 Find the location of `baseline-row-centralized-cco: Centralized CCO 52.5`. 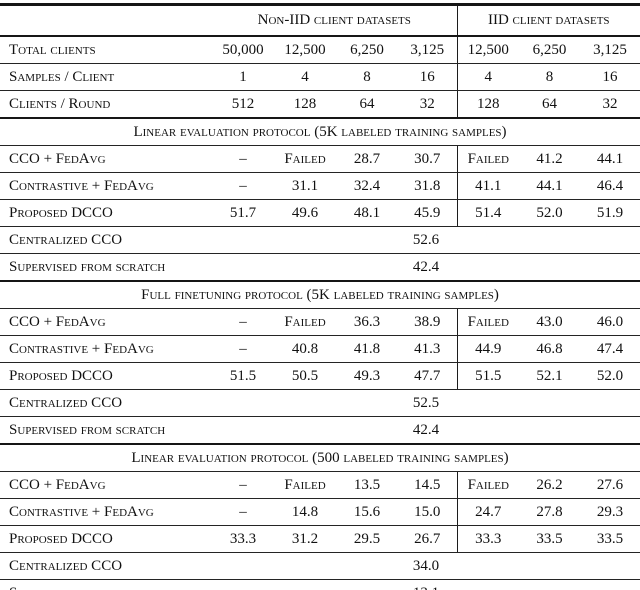

baseline-row-centralized-cco: Centralized CCO 52.5 is located at coordinates (320, 403).